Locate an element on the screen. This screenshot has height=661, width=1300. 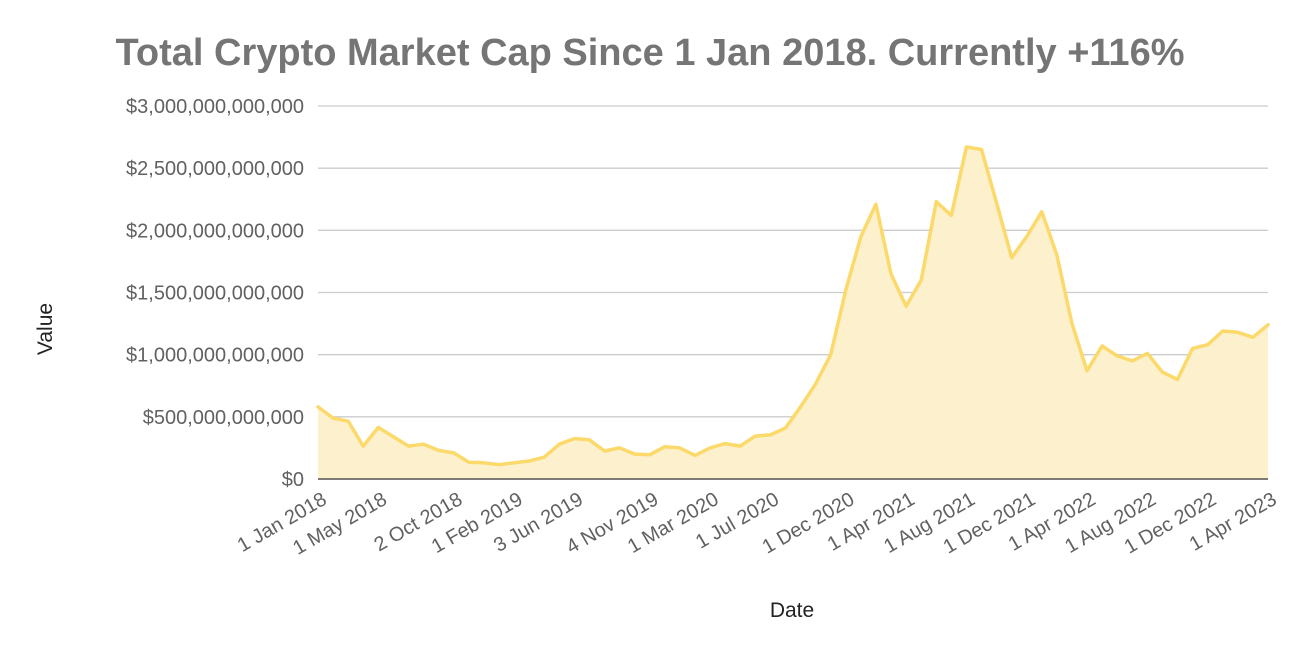
y-tick-label: $500,000,000,000 is located at coordinates (223, 418).